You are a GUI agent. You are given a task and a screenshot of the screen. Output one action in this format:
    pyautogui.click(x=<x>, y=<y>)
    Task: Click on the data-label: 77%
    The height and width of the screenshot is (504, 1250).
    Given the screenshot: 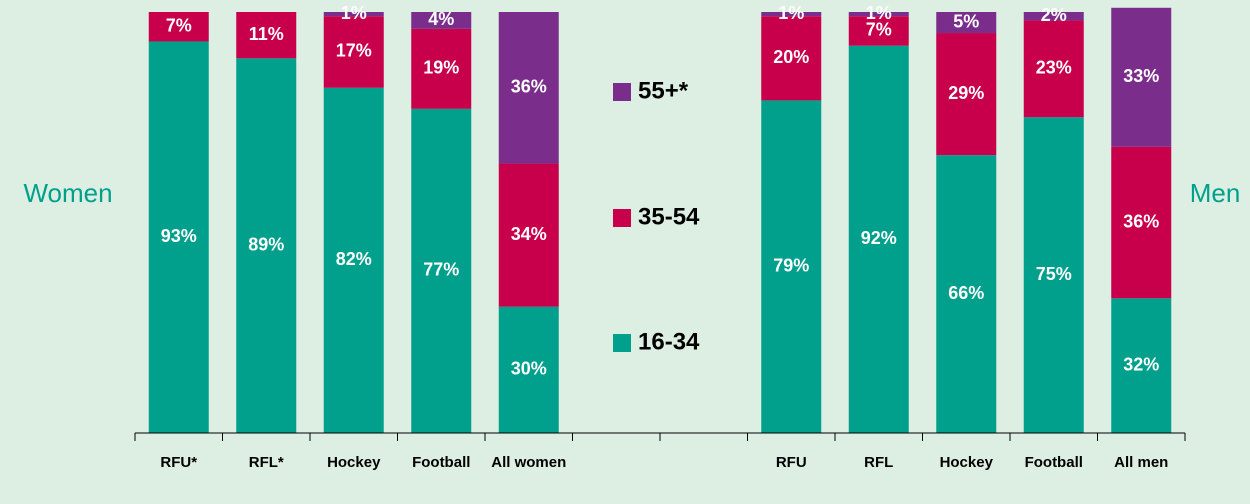 What is the action you would take?
    pyautogui.click(x=441, y=270)
    